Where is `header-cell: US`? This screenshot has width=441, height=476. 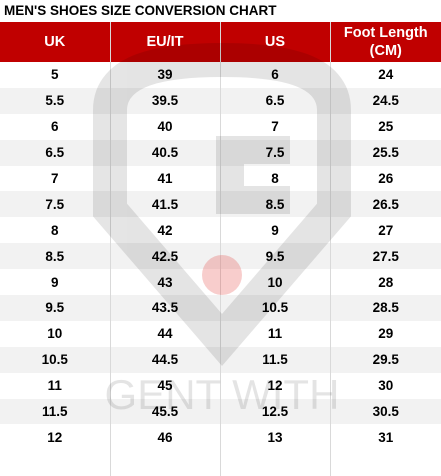 header-cell: US is located at coordinates (275, 42).